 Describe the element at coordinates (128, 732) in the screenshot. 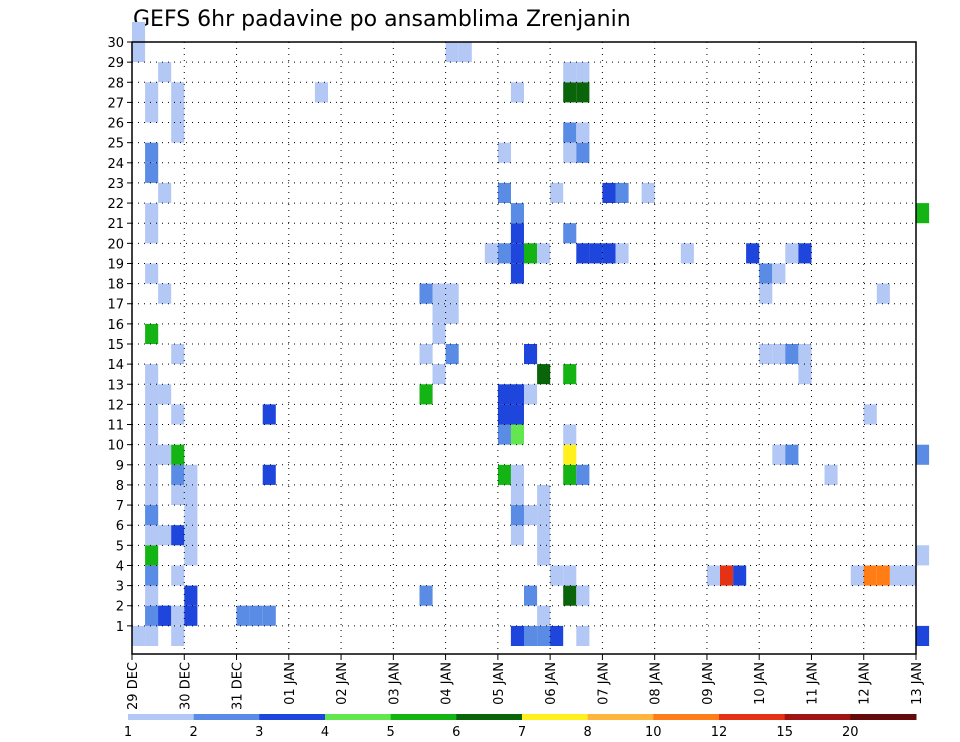

I see `legend-label: 1` at that location.